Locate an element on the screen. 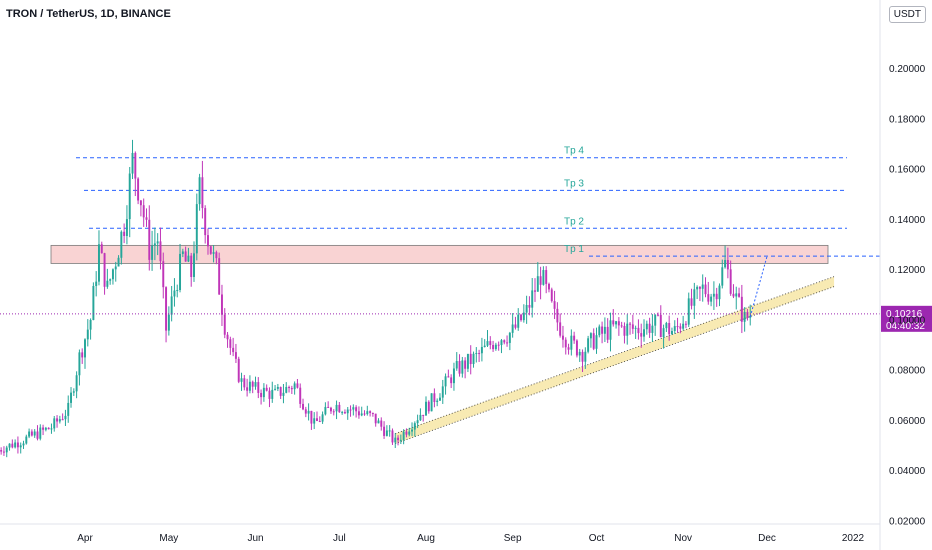 This screenshot has height=550, width=932. trend-channel is located at coordinates (615, 360).